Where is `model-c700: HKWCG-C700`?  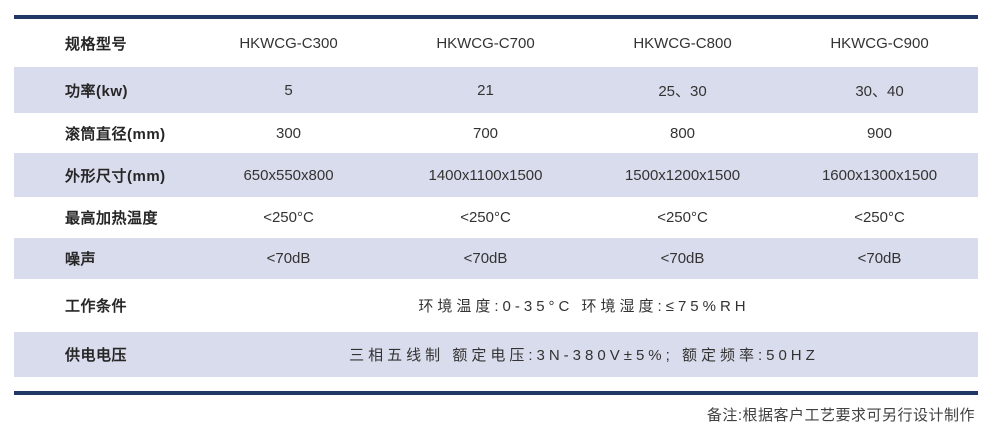
model-c700: HKWCG-C700 is located at coordinates (485, 43).